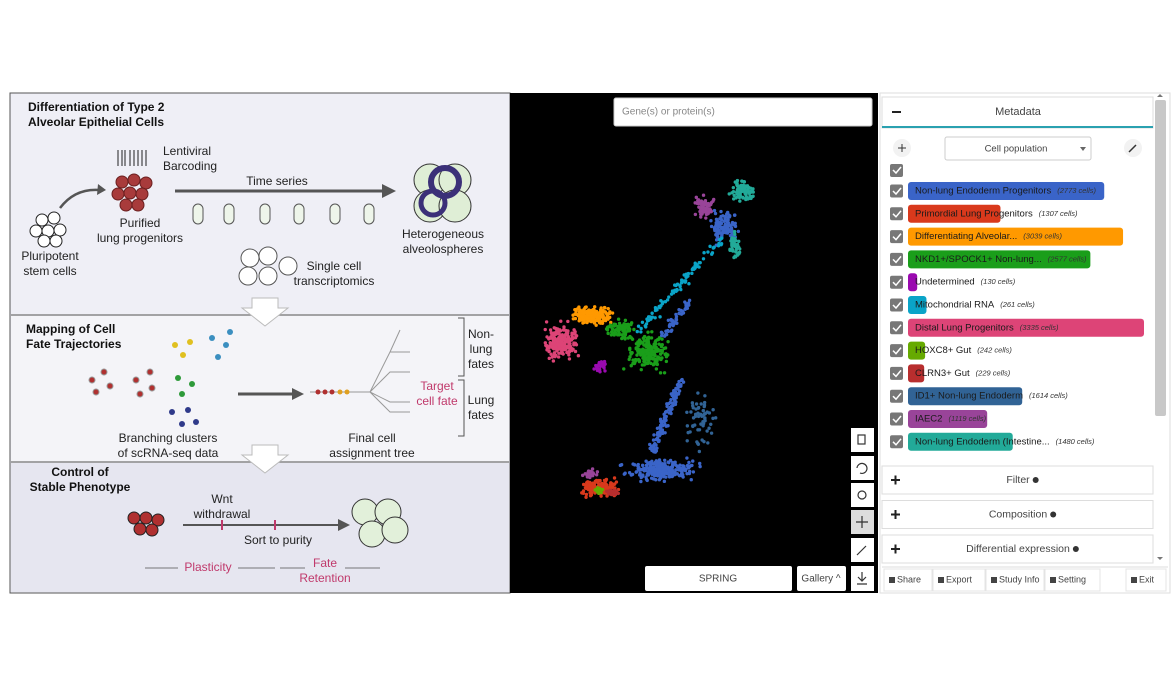 This screenshot has width=1174, height=688. I want to click on population-name: Non-lung Endoderm Progenitors, so click(983, 191).